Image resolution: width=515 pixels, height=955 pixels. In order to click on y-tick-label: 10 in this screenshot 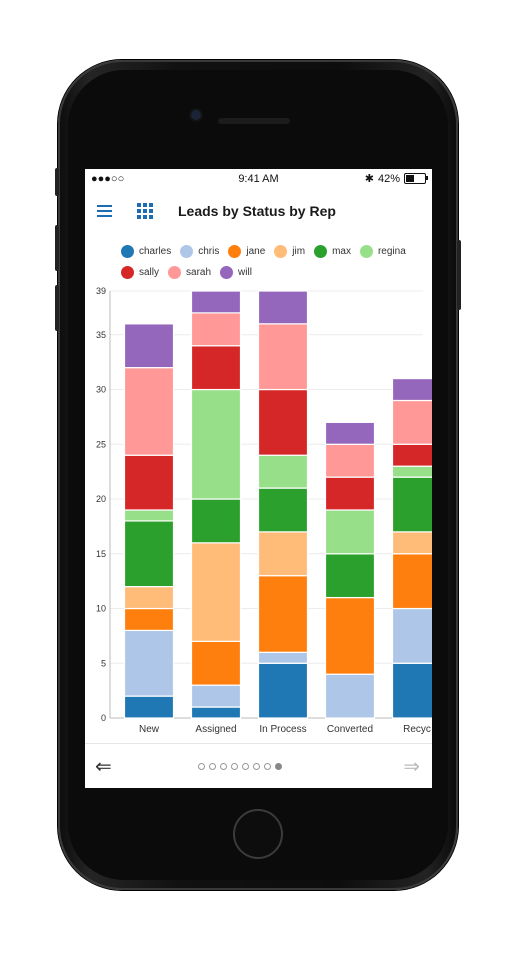, I will do `click(101, 609)`.